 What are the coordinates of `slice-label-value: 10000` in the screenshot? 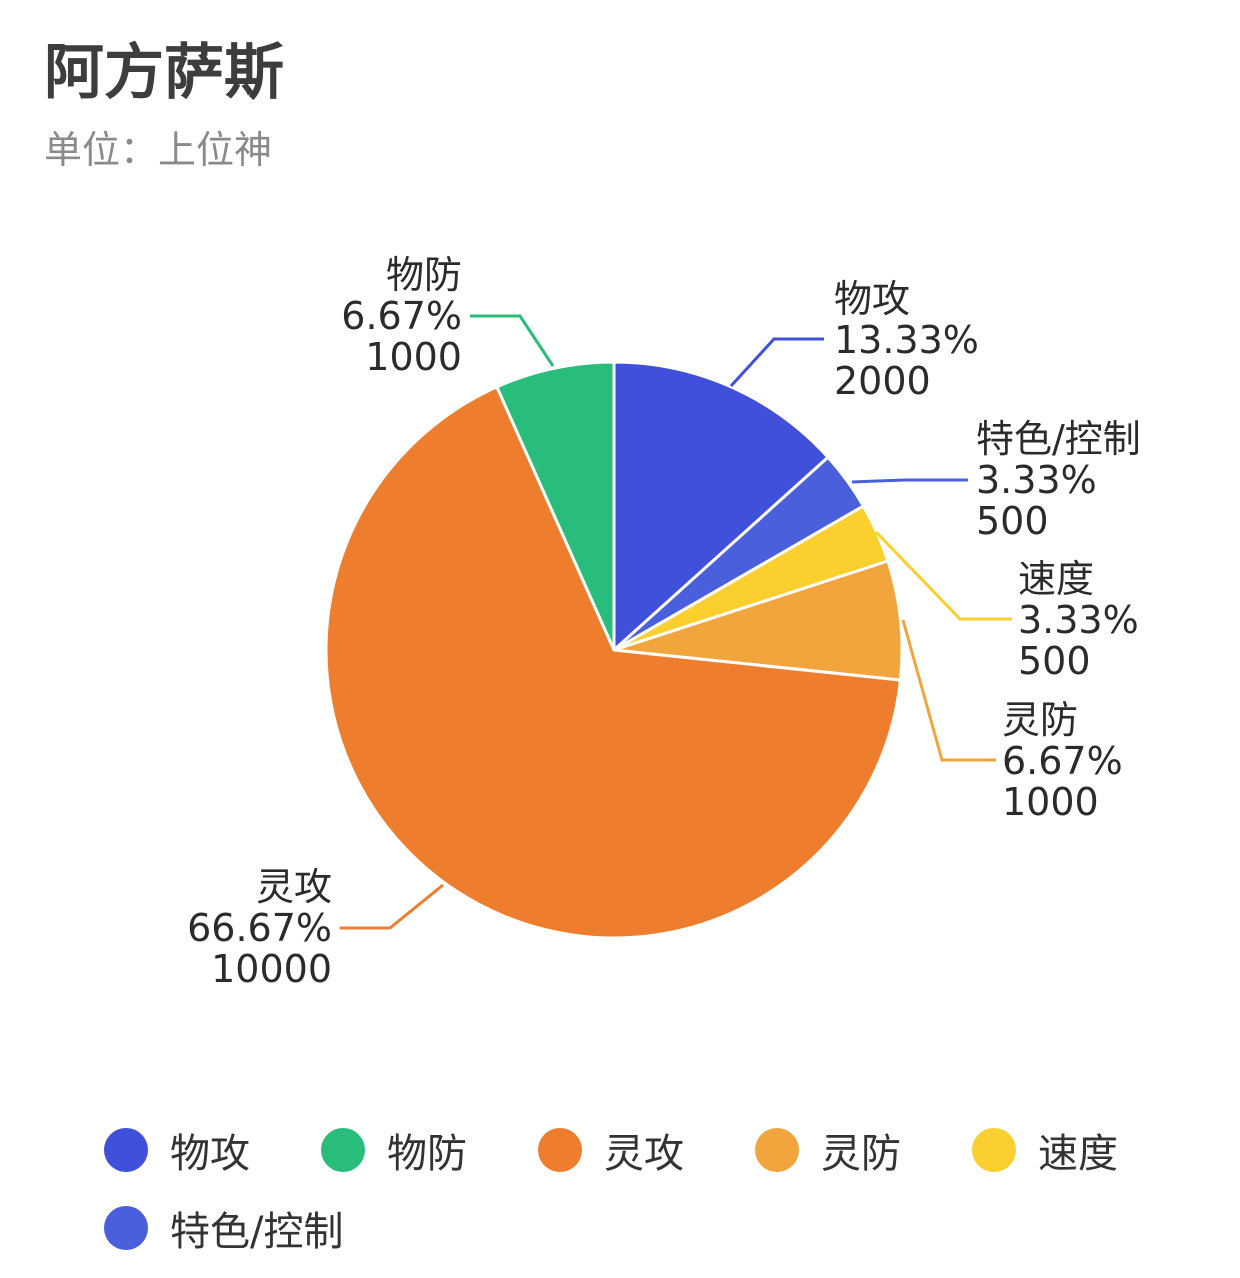 It's located at (271, 969).